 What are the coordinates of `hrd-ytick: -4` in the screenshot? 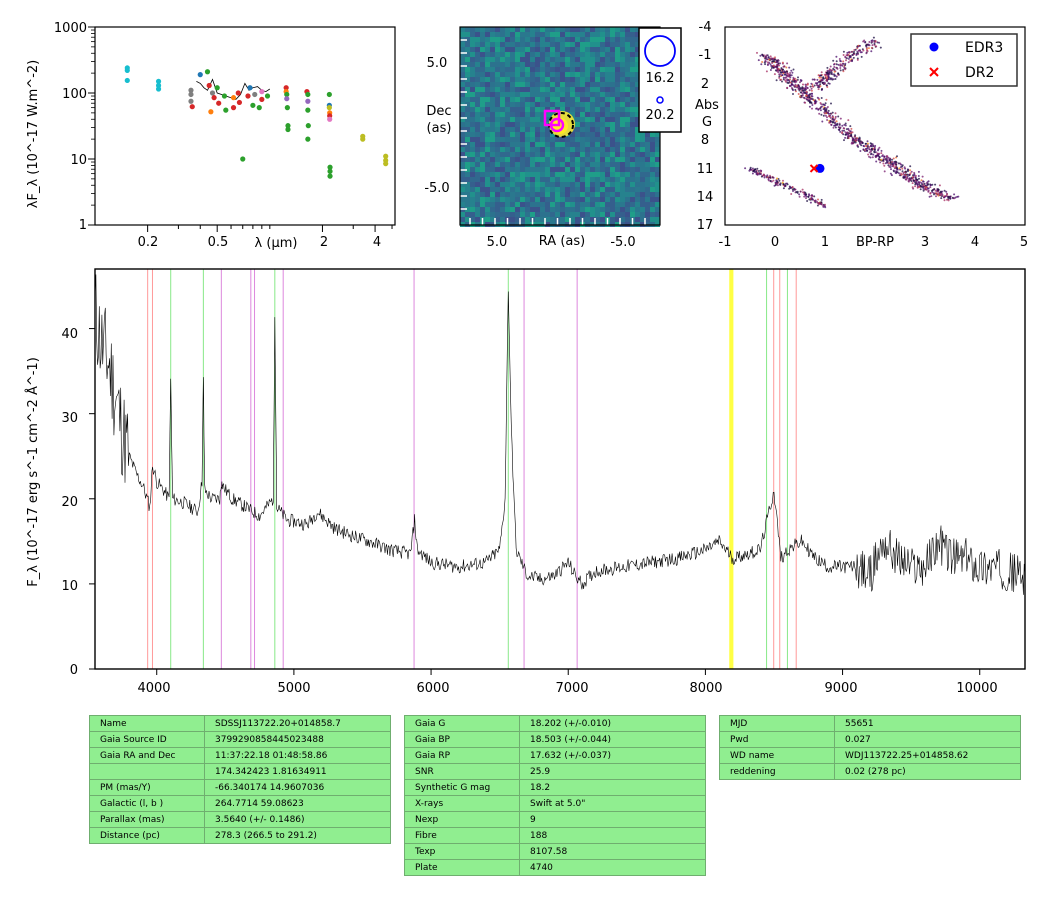 It's located at (705, 27).